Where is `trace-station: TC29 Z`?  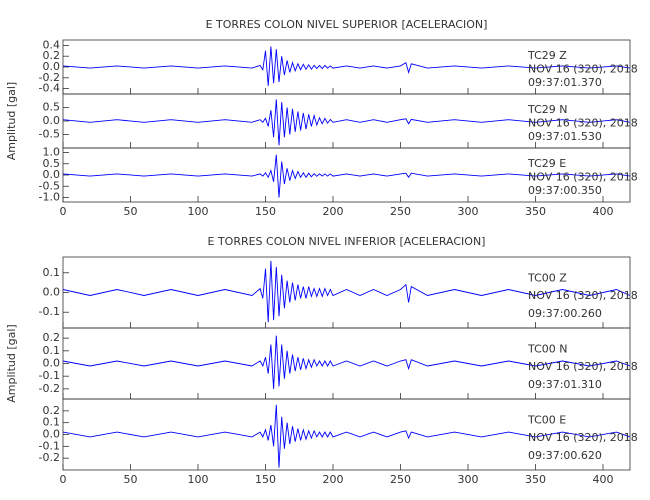 trace-station: TC29 Z is located at coordinates (547, 55).